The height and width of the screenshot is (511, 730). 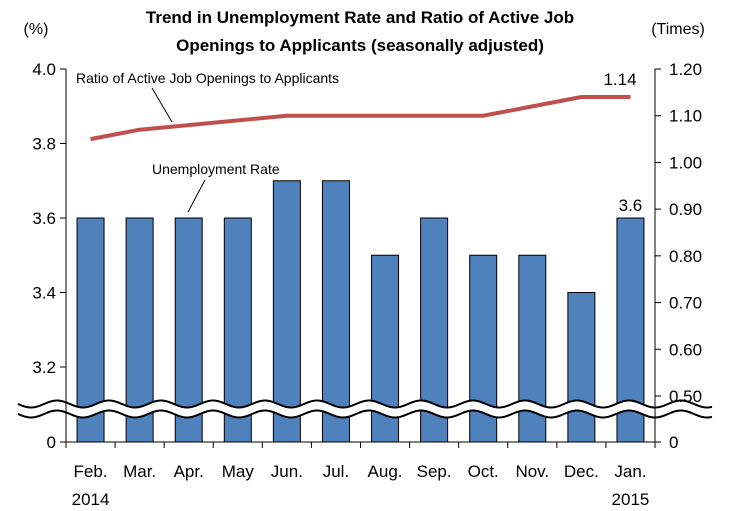 I want to click on left-tick-label-0: 4.0, so click(x=44, y=69).